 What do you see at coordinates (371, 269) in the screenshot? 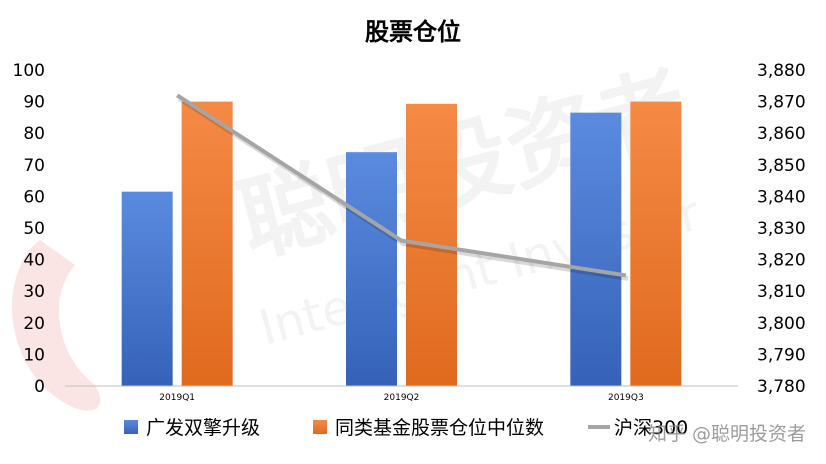
I see `bar-fund-2019Q2` at bounding box center [371, 269].